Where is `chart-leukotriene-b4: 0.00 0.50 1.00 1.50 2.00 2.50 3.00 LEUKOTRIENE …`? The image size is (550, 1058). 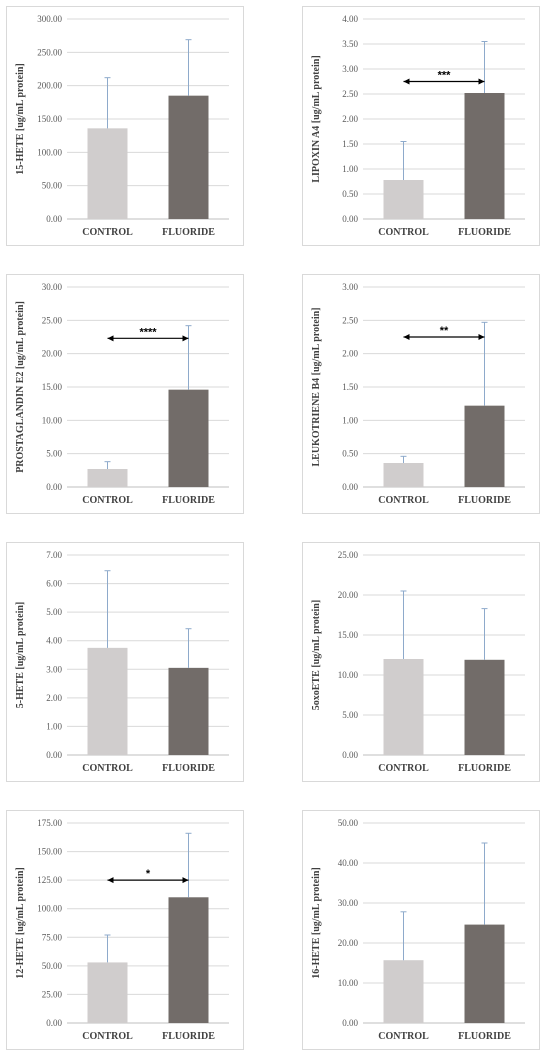
chart-leukotriene-b4: 0.00 0.50 1.00 1.50 2.00 2.50 3.00 LEUKOTRIENE … is located at coordinates (421, 394).